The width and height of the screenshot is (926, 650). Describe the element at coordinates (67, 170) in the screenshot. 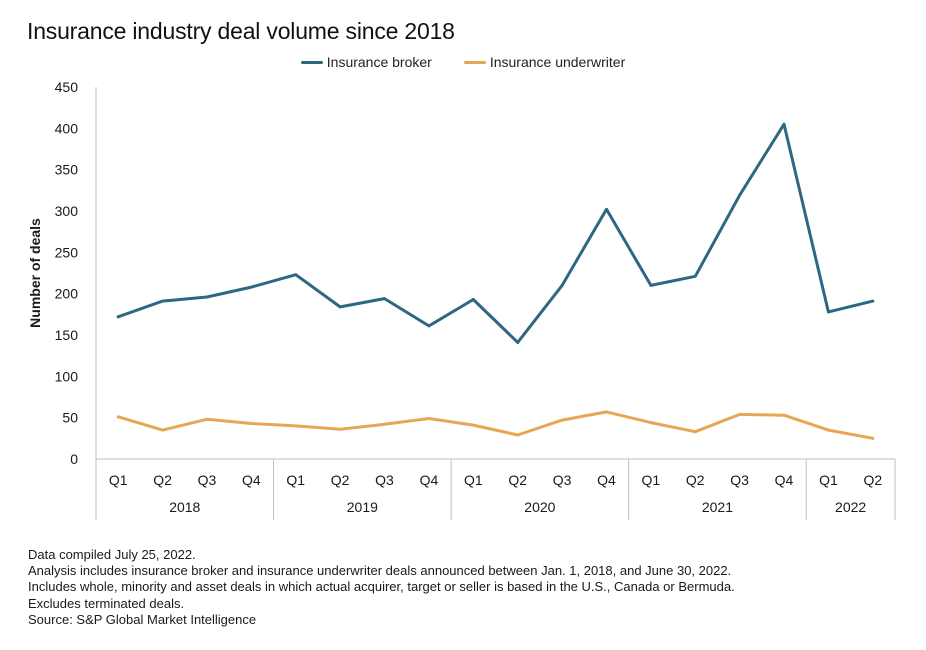

I see `y-tick-label: 350` at that location.